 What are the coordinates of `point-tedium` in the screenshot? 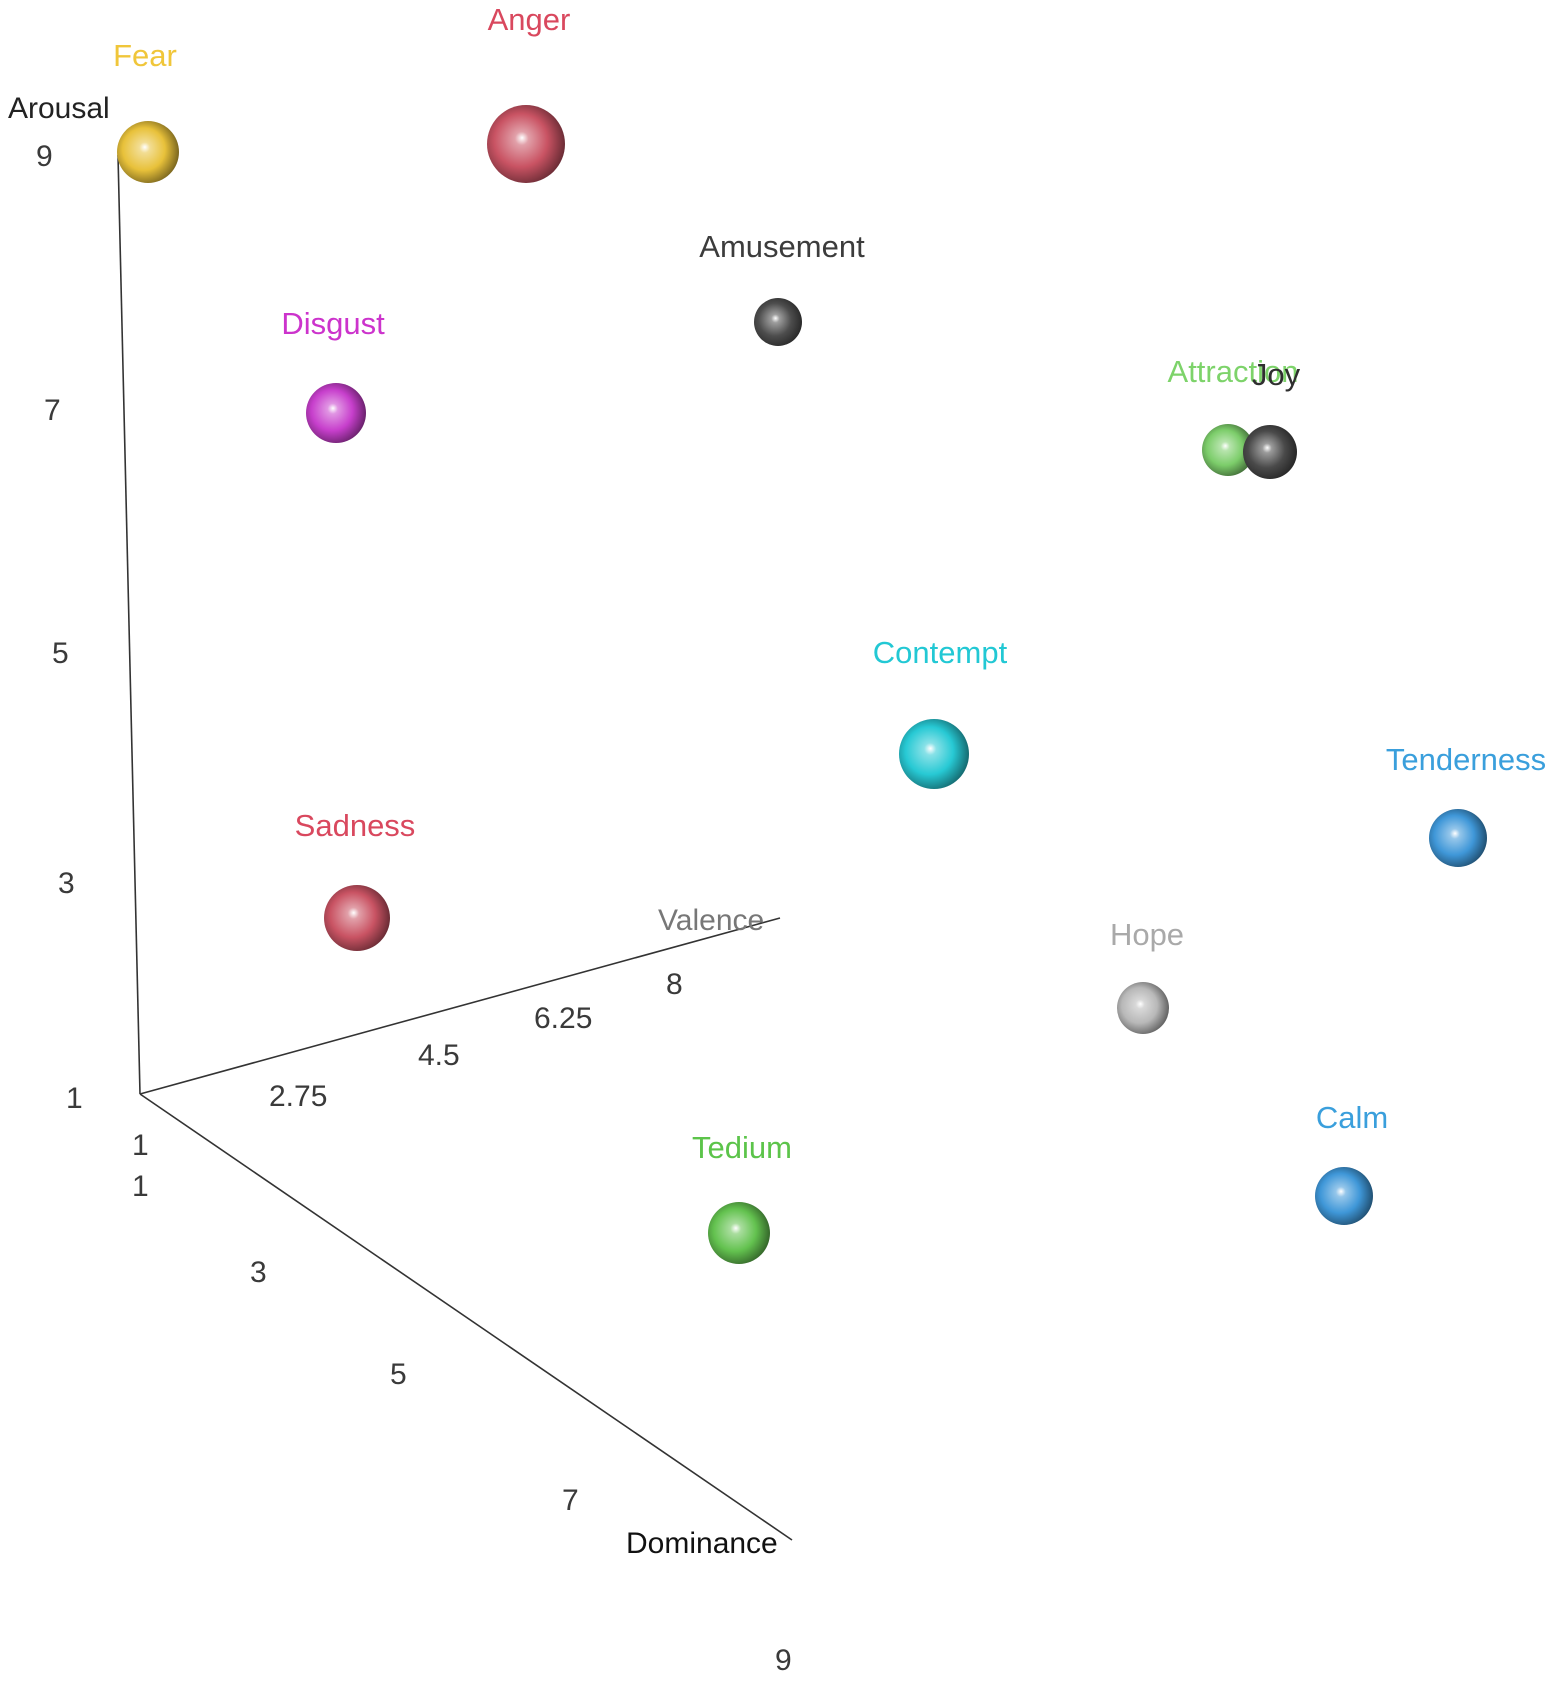 It's located at (739, 1233).